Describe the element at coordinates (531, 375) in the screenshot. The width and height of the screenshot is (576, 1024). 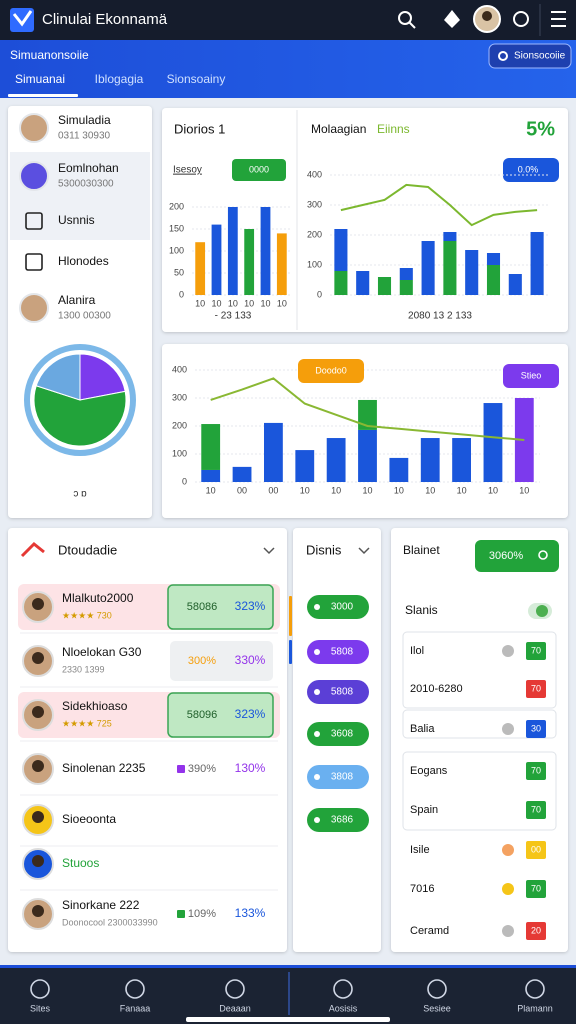
I see `badge-label: Stieo` at that location.